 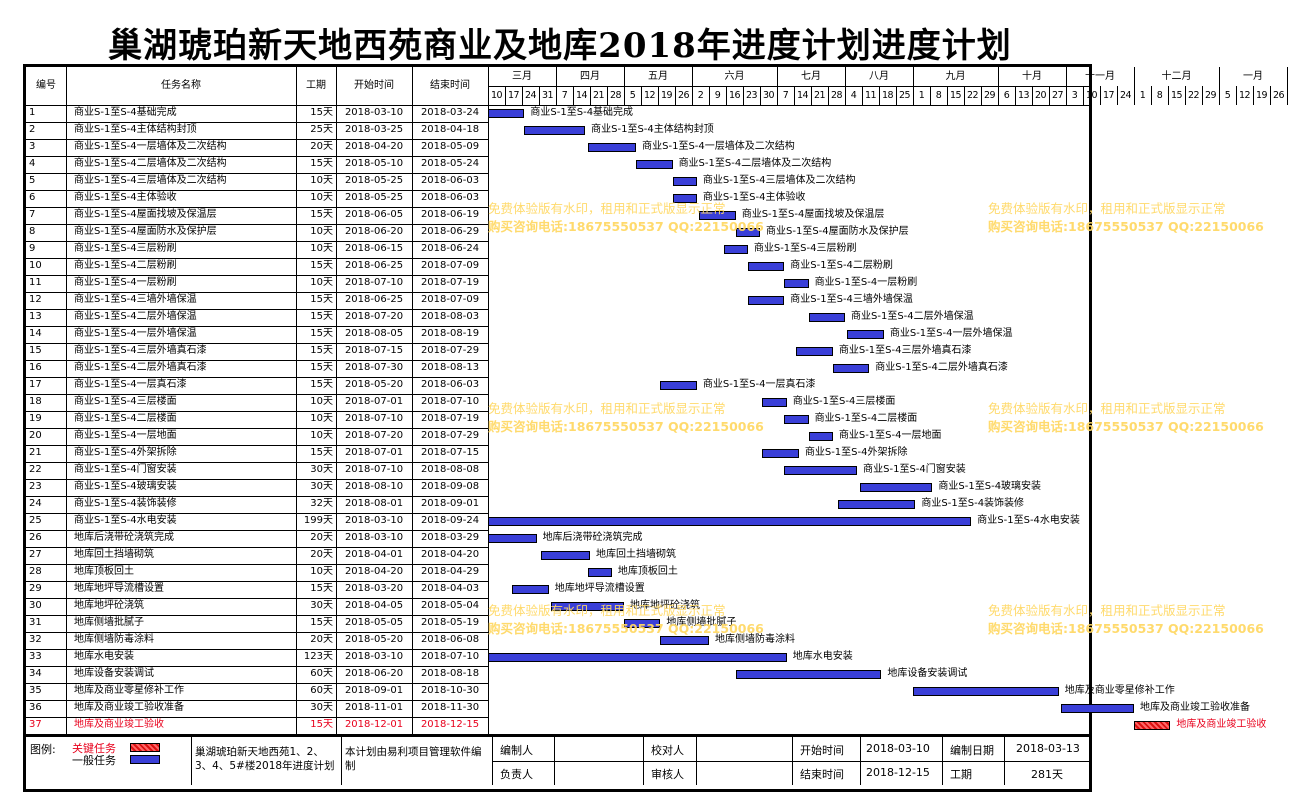 What do you see at coordinates (32, 129) in the screenshot?
I see `task-id: 2` at bounding box center [32, 129].